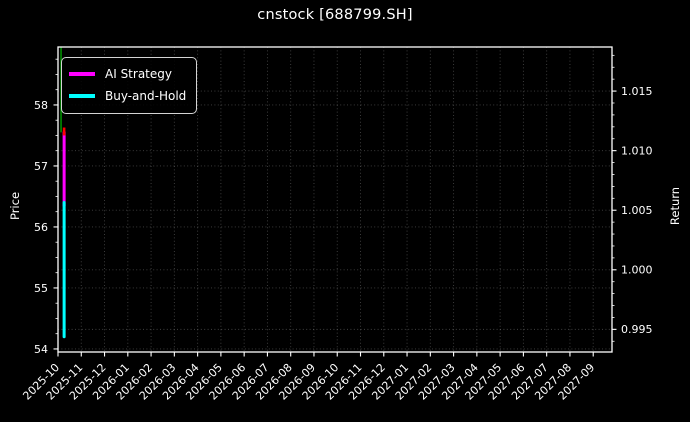 Image resolution: width=690 pixels, height=422 pixels. Describe the element at coordinates (41, 288) in the screenshot. I see `y-tick-label-left: 55` at that location.